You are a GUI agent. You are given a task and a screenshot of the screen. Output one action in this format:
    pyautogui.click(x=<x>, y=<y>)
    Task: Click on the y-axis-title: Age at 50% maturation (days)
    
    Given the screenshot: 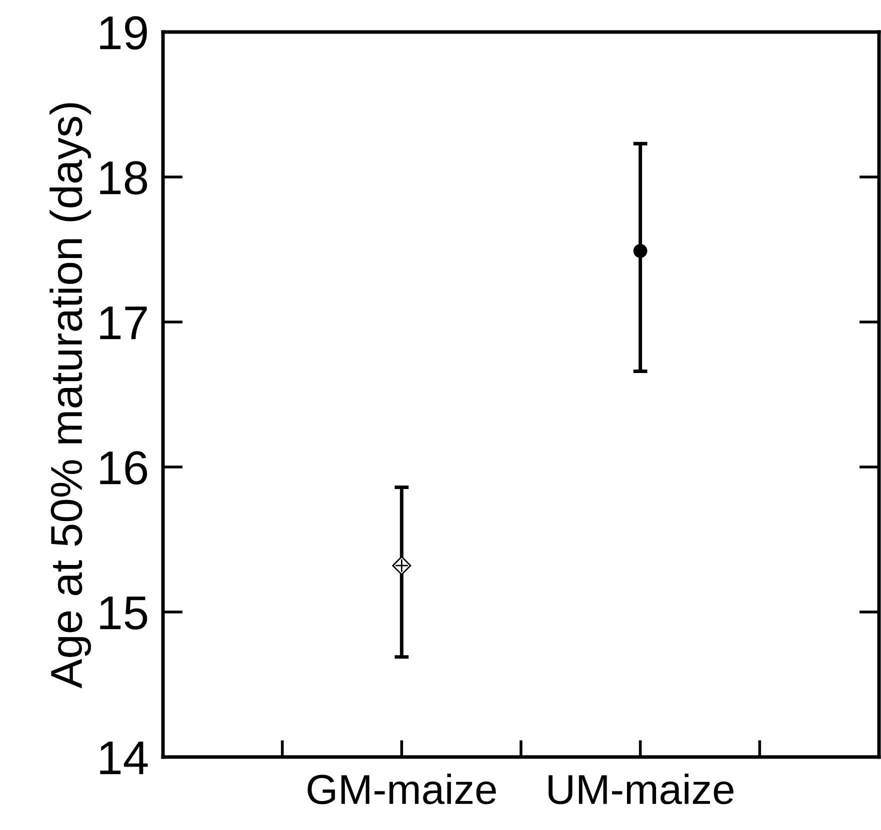 What is the action you would take?
    pyautogui.click(x=71, y=395)
    